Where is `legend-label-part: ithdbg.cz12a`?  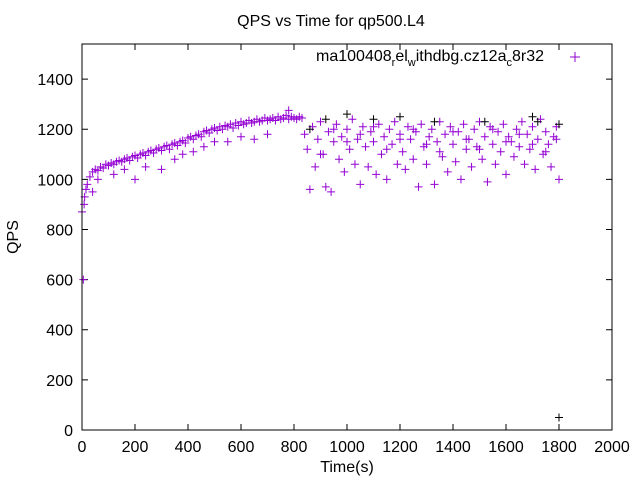 legend-label-part: ithdbg.cz12a is located at coordinates (461, 56).